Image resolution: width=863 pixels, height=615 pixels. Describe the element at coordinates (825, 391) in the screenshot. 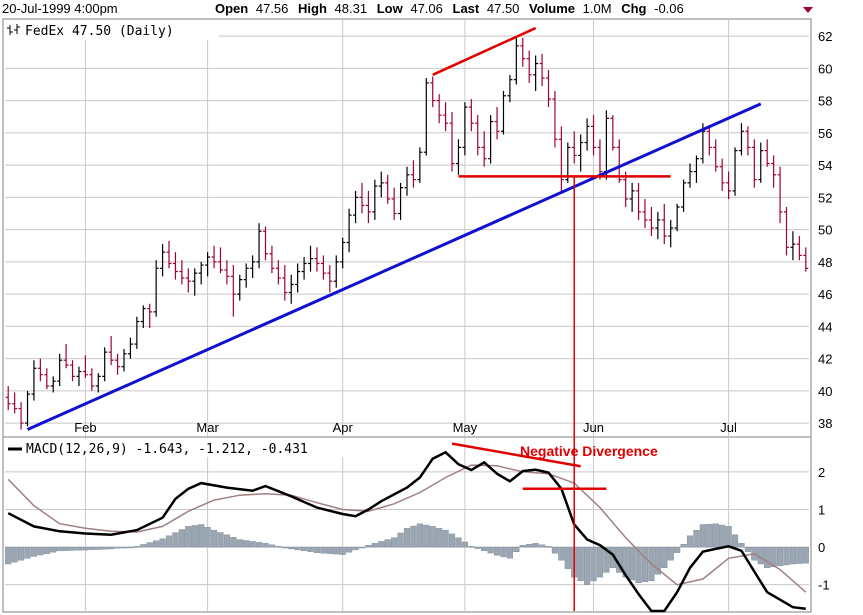

I see `price-y-tick: 40` at that location.